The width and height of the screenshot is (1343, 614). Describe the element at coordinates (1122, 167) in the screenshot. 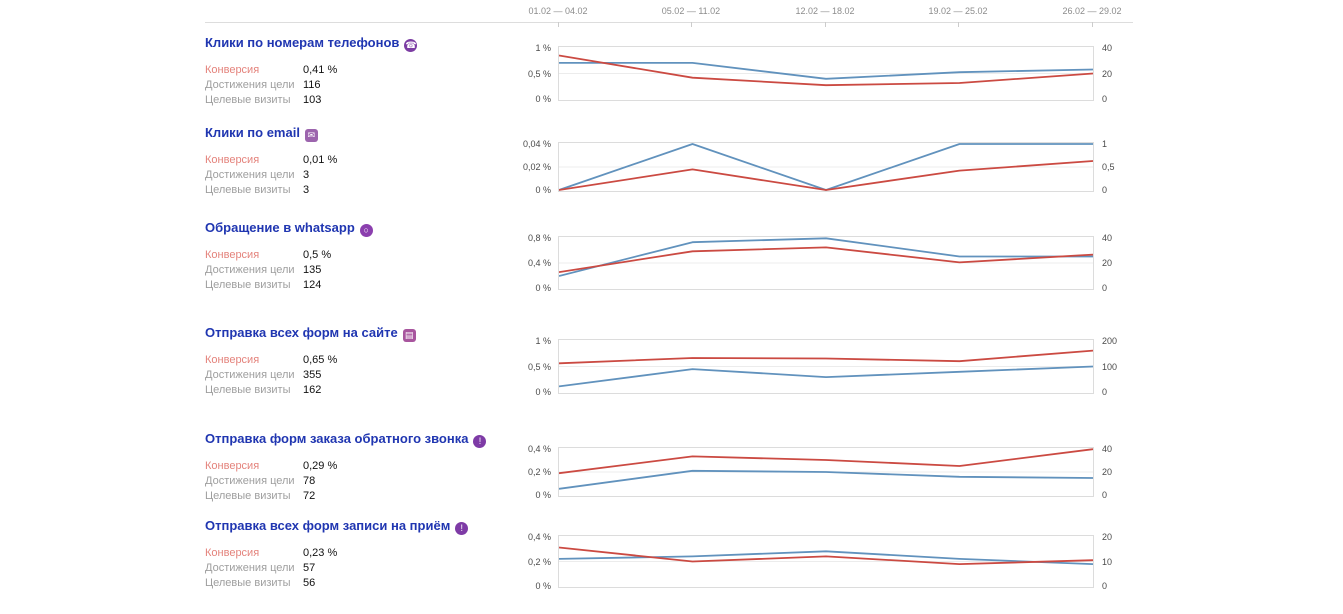

I see `right-axis: 1 0,5 0` at that location.